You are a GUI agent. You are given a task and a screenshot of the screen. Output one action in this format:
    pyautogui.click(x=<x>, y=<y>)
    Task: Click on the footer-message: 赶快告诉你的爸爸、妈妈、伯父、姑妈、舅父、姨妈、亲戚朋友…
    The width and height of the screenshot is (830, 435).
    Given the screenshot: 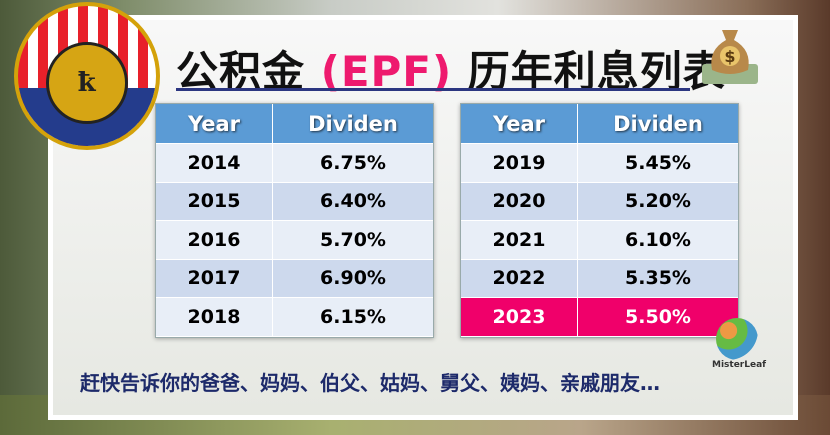 What is the action you would take?
    pyautogui.click(x=370, y=383)
    